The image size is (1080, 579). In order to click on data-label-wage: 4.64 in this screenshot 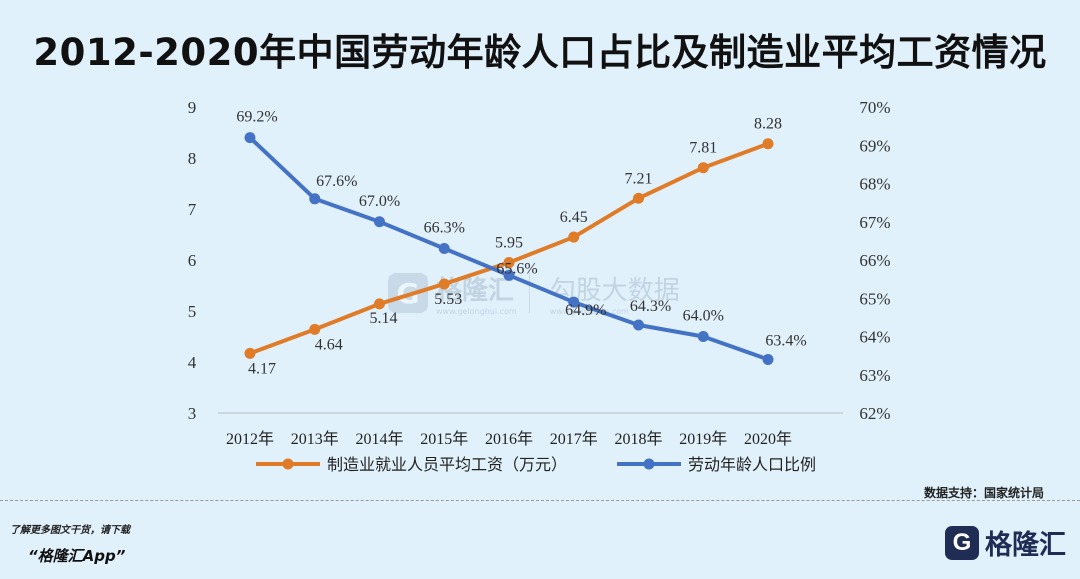, I will do `click(329, 344)`.